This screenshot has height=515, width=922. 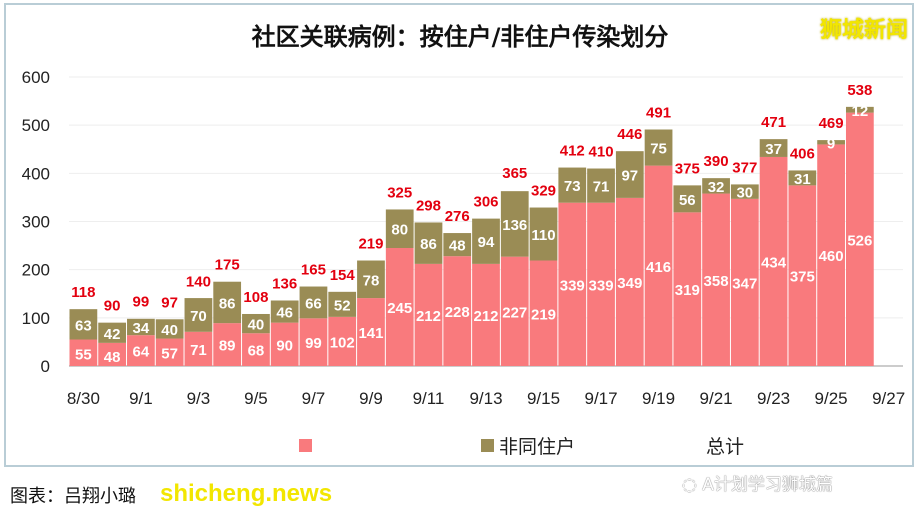 What do you see at coordinates (36, 222) in the screenshot?
I see `y-tick-label: 300` at bounding box center [36, 222].